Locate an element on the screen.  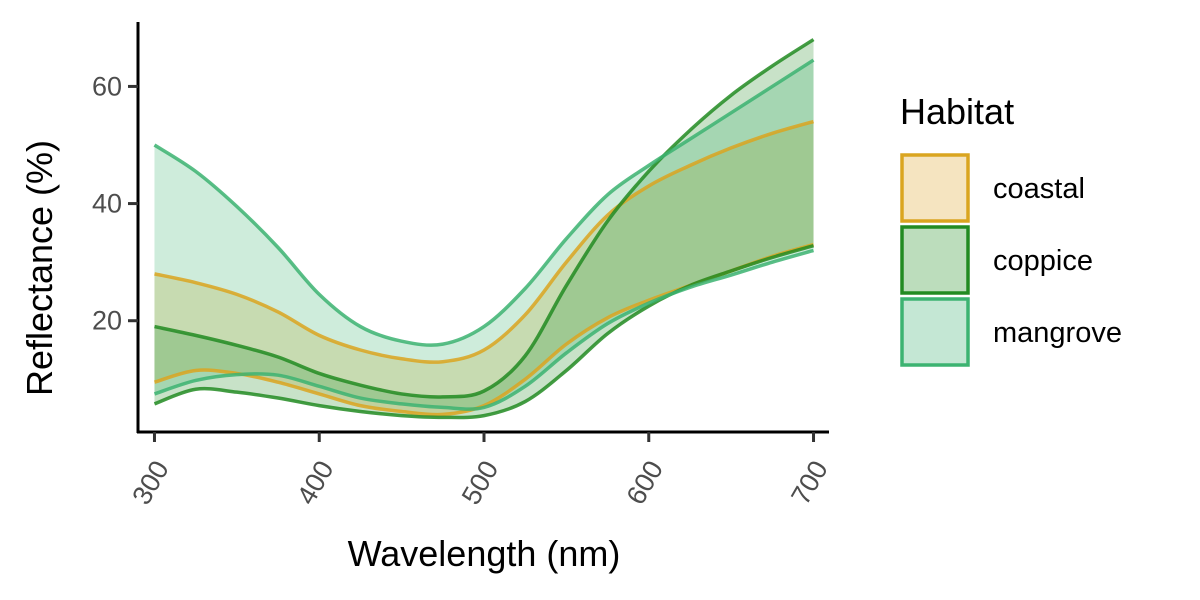
legend-label-coppice: coppice is located at coordinates (1043, 261).